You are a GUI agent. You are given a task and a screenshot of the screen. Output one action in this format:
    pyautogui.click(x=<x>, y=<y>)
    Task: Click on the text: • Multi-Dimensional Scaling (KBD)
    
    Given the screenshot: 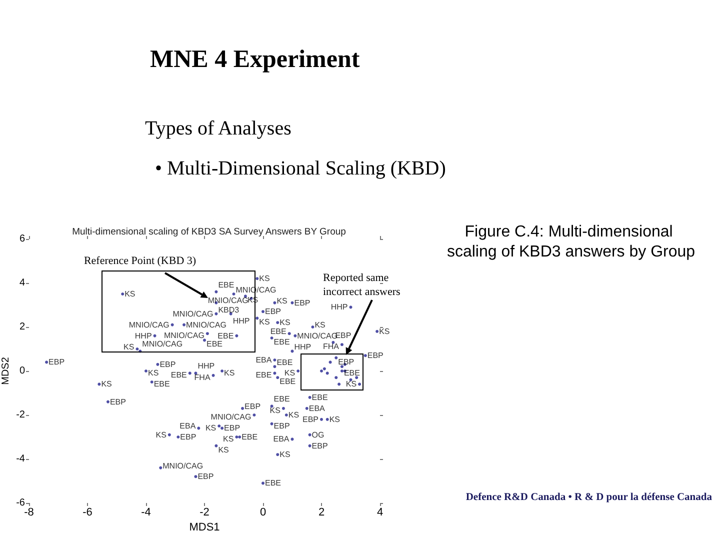 What is the action you would take?
    pyautogui.click(x=300, y=169)
    